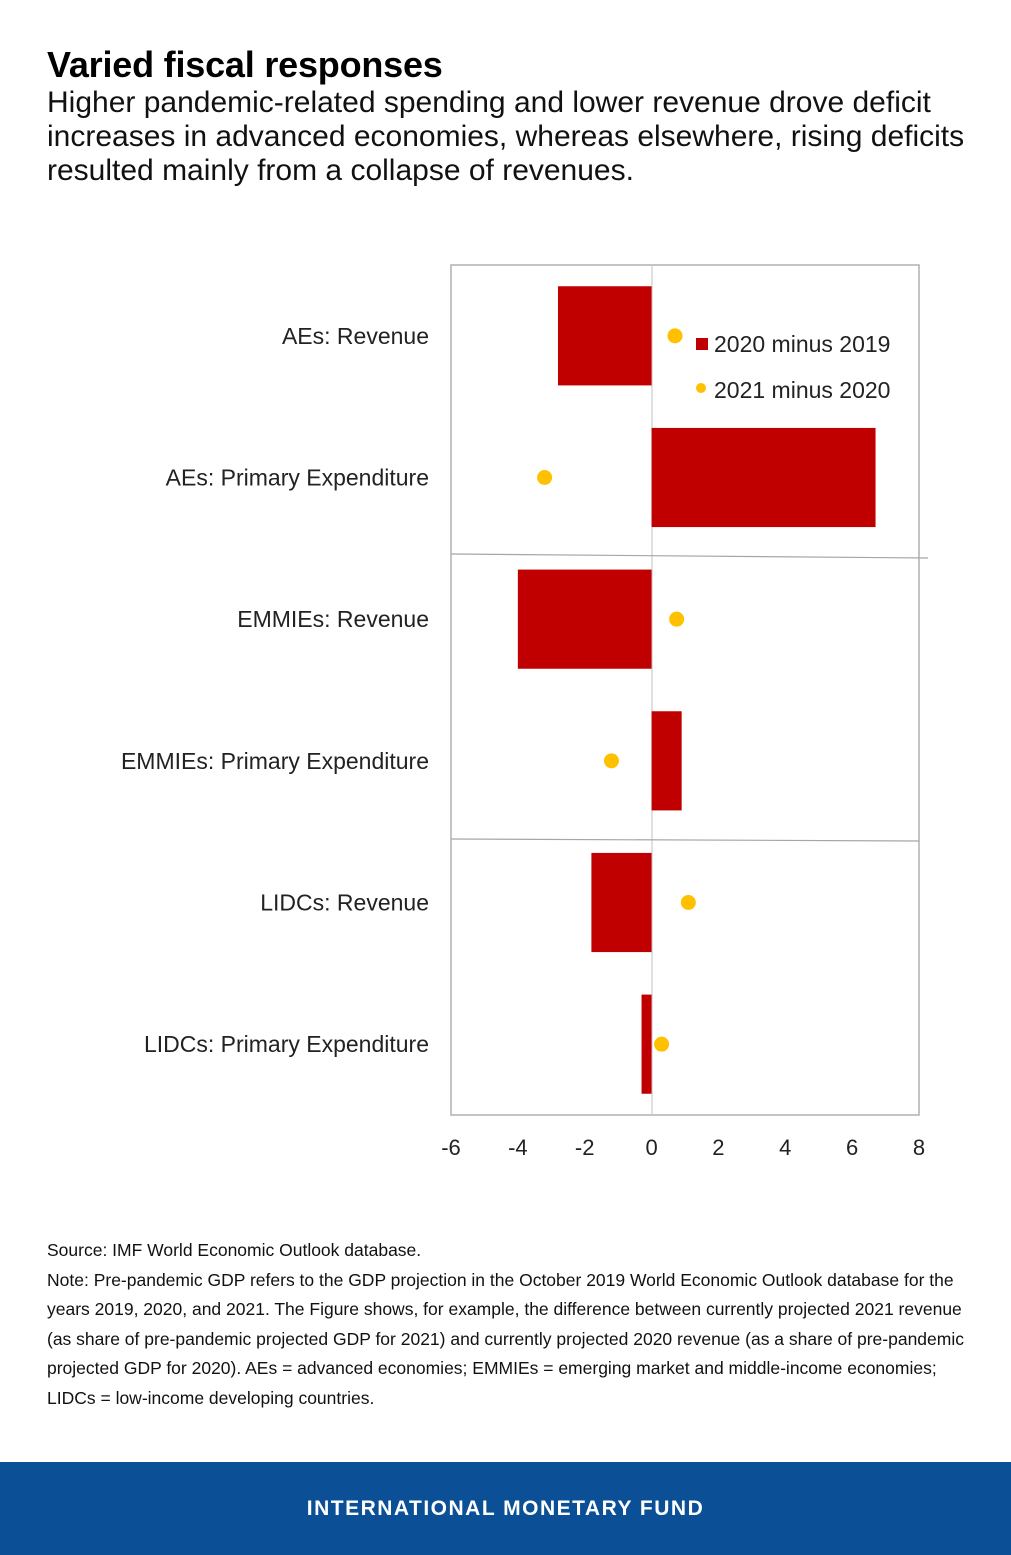 This screenshot has width=1011, height=1555. What do you see at coordinates (286, 1044) in the screenshot?
I see `category-label: LIDCs: Primary Expenditure` at bounding box center [286, 1044].